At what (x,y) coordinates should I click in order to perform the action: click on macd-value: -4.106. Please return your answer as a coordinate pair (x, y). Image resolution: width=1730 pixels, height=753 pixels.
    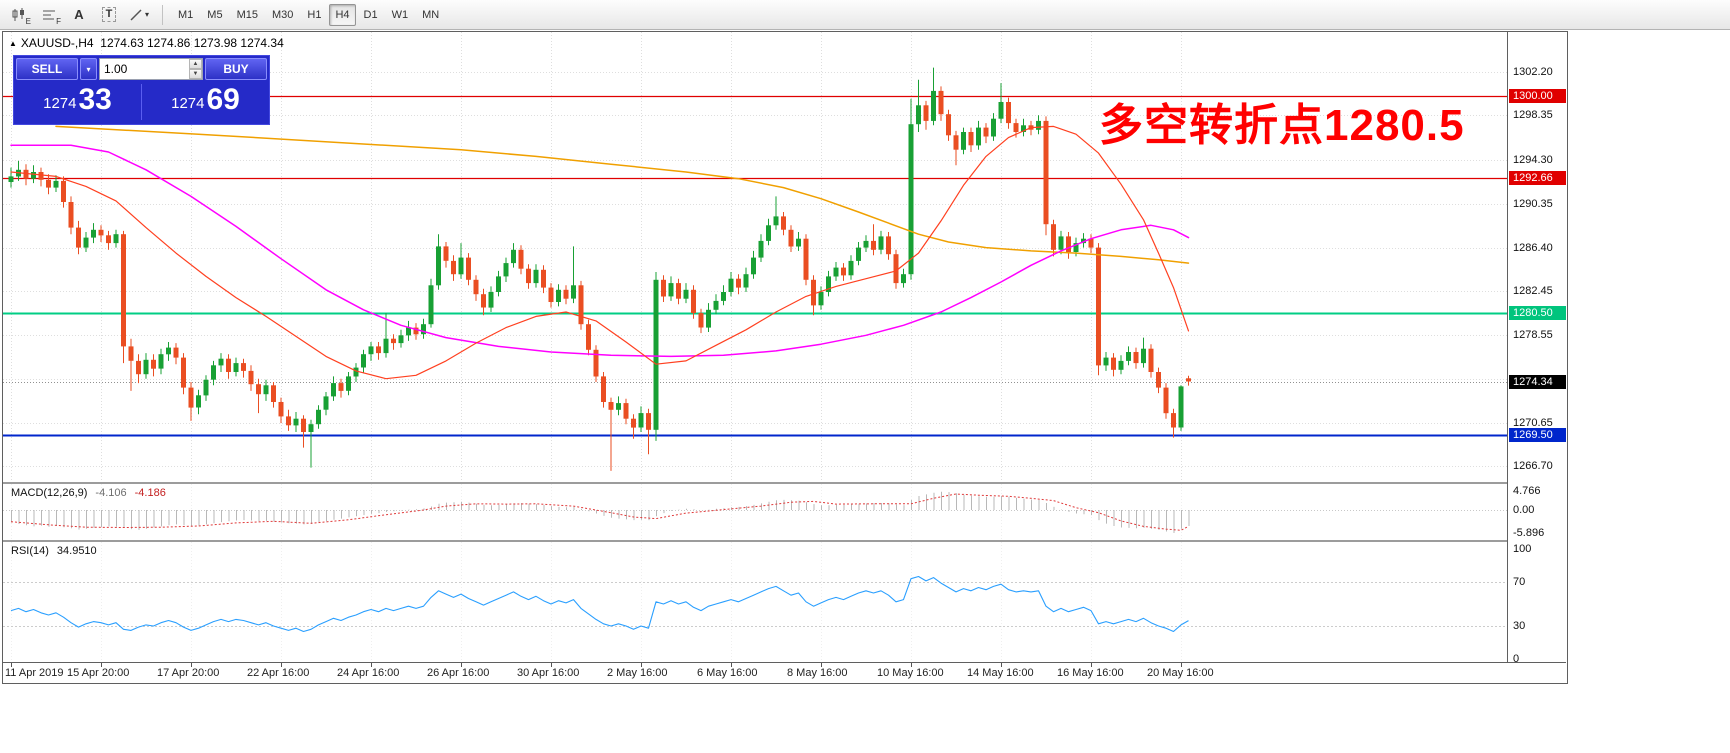
    Looking at the image, I should click on (111, 493).